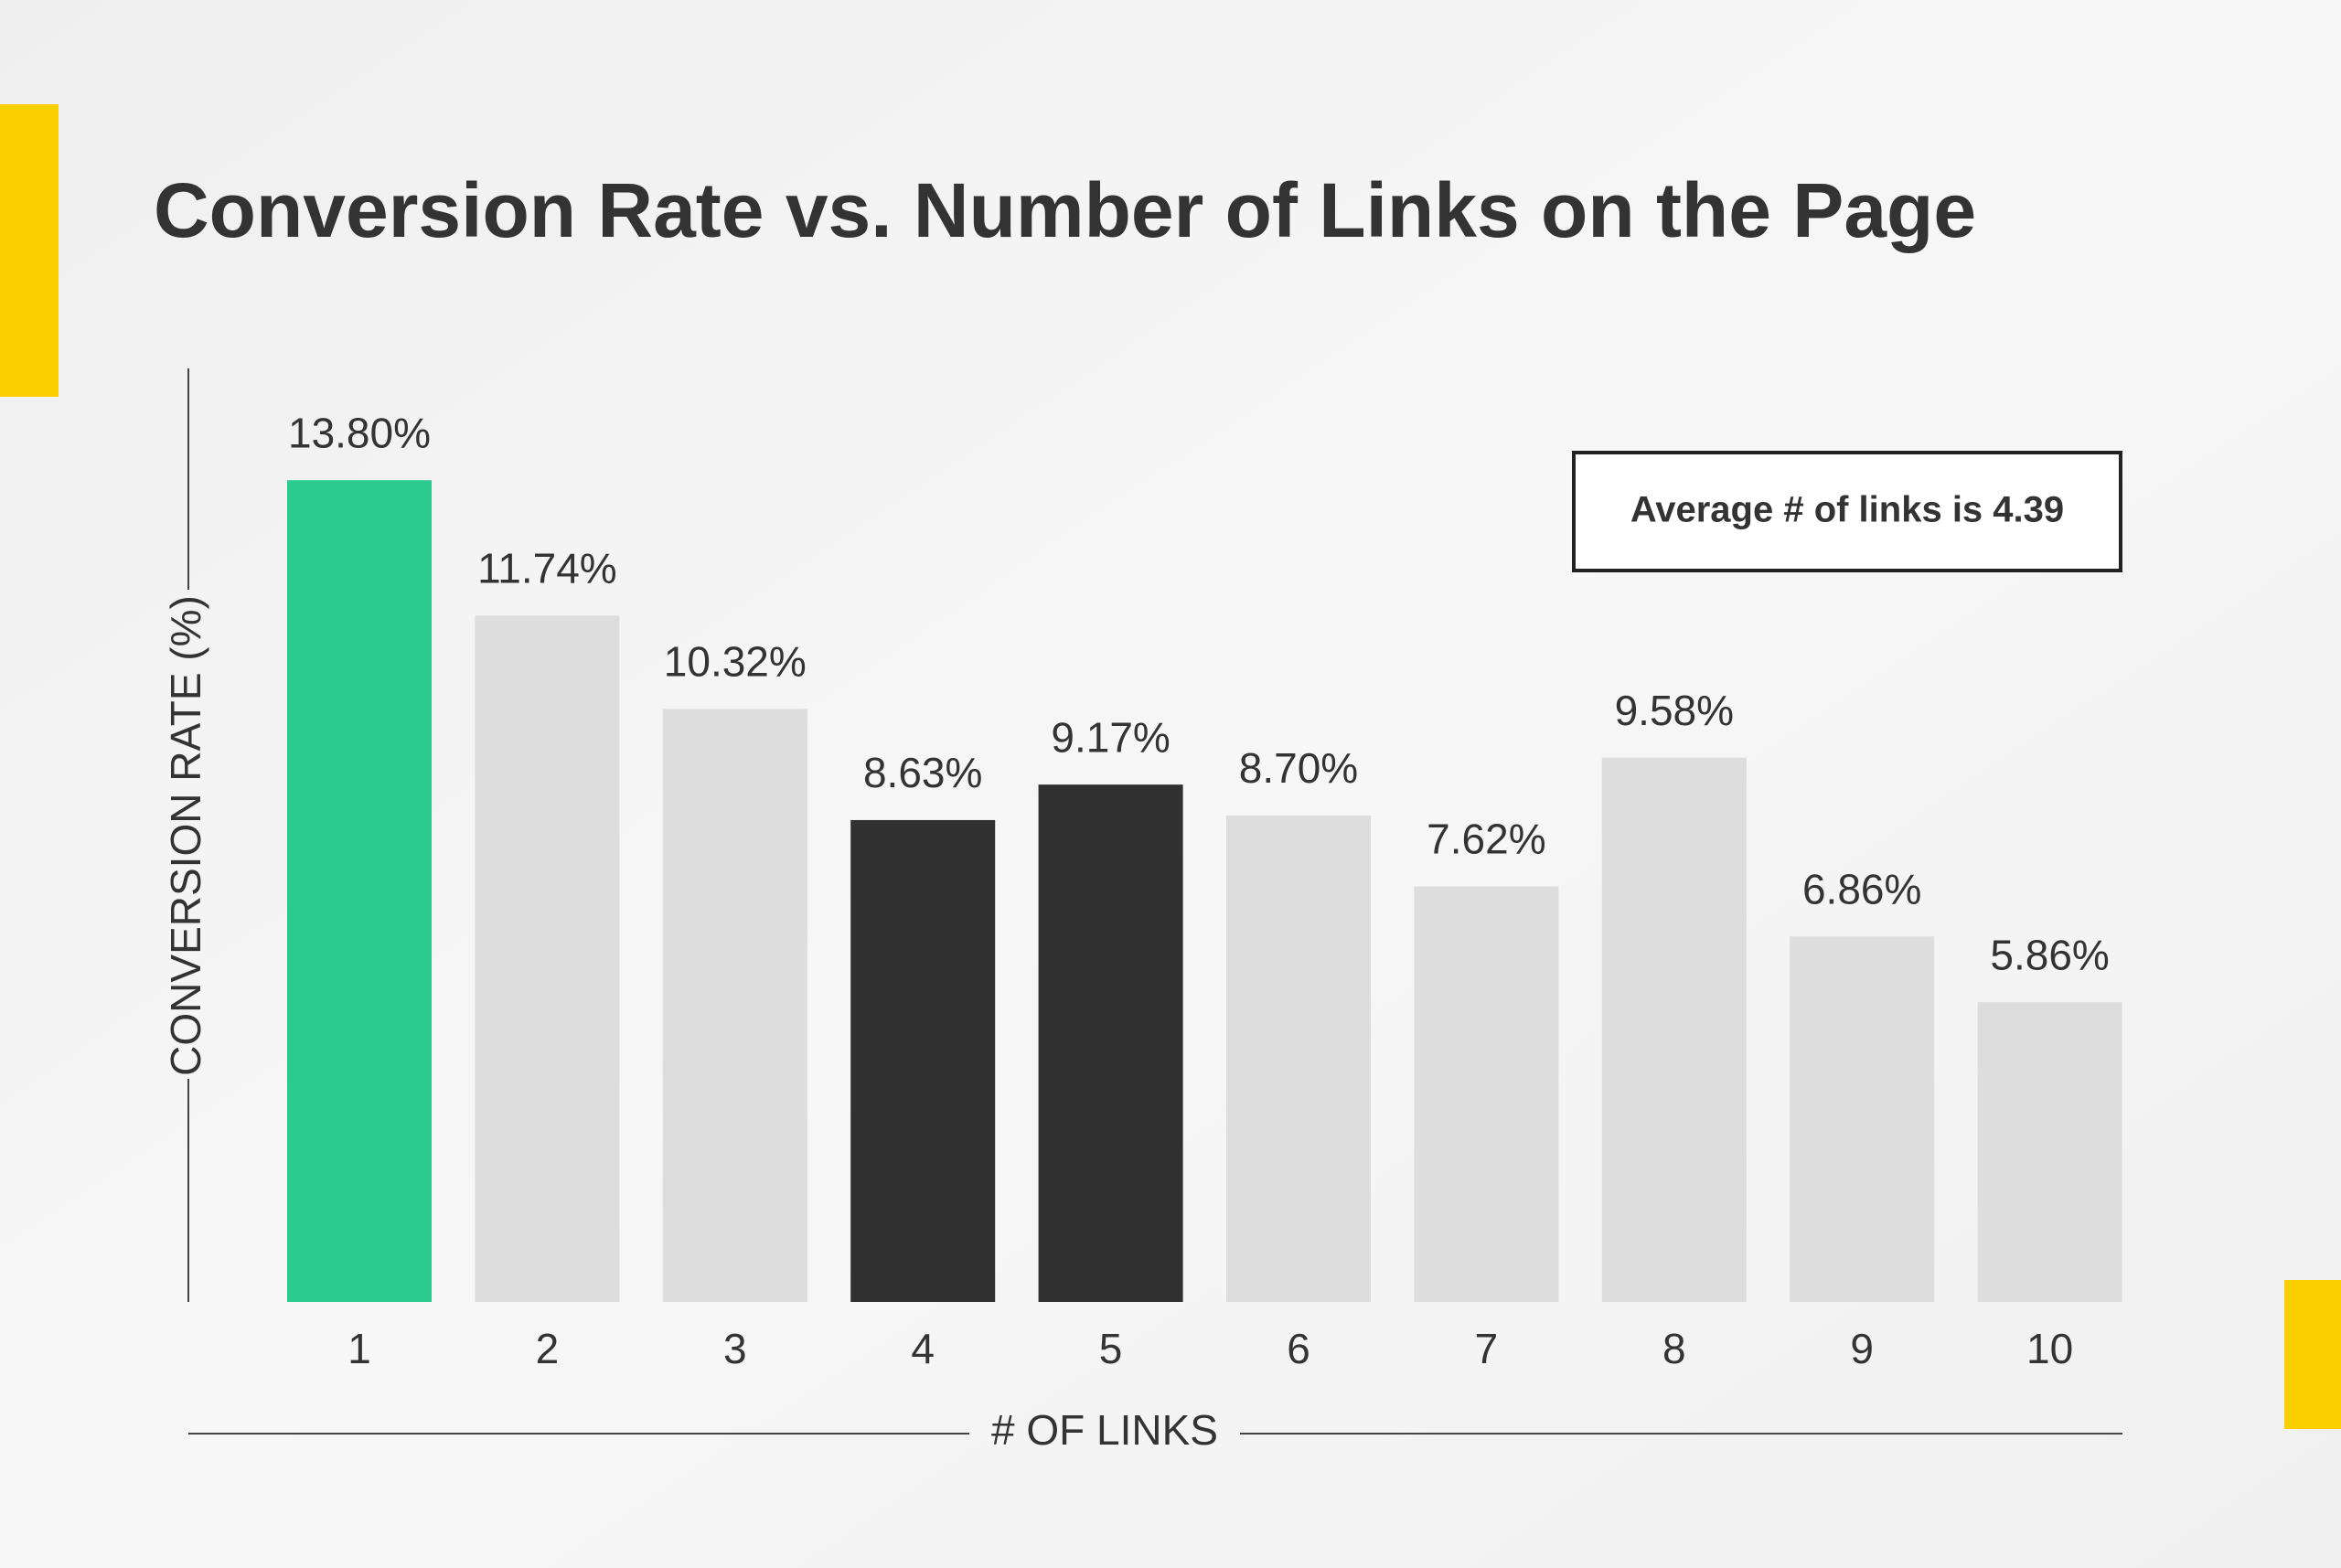 The image size is (2341, 1568). What do you see at coordinates (1486, 839) in the screenshot?
I see `value-label: 7.62%` at bounding box center [1486, 839].